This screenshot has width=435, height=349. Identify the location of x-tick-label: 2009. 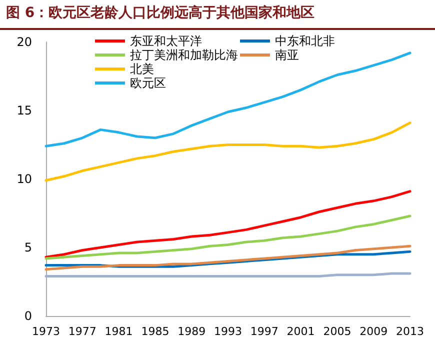
(374, 331).